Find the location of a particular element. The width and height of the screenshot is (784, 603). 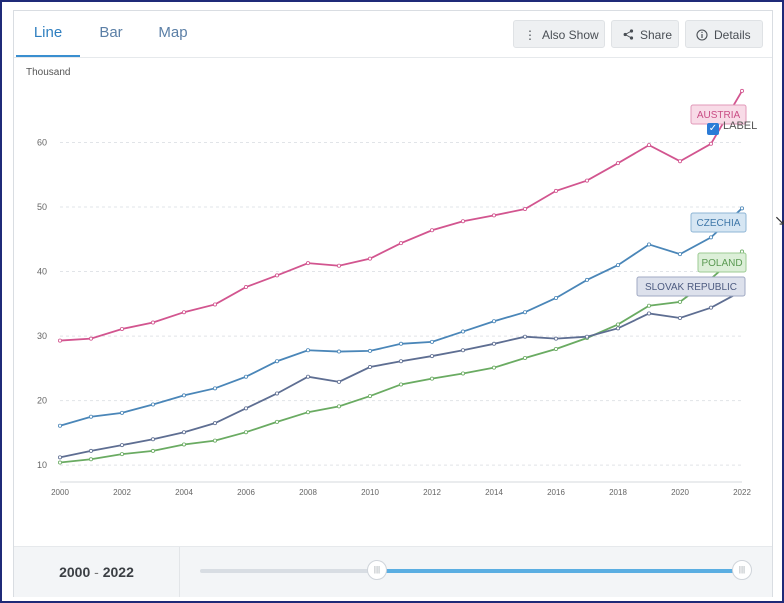

kebab-icon: ⋮ is located at coordinates (530, 35).